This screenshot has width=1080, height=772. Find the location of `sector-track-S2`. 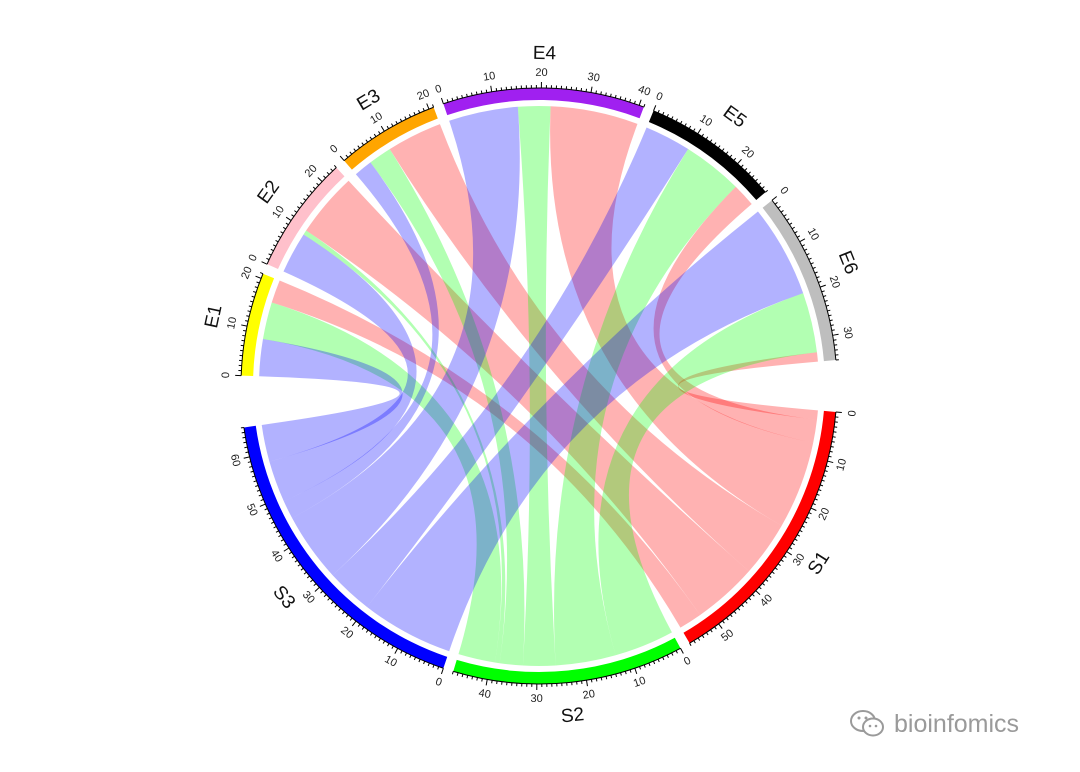

sector-track-S2 is located at coordinates (567, 660).